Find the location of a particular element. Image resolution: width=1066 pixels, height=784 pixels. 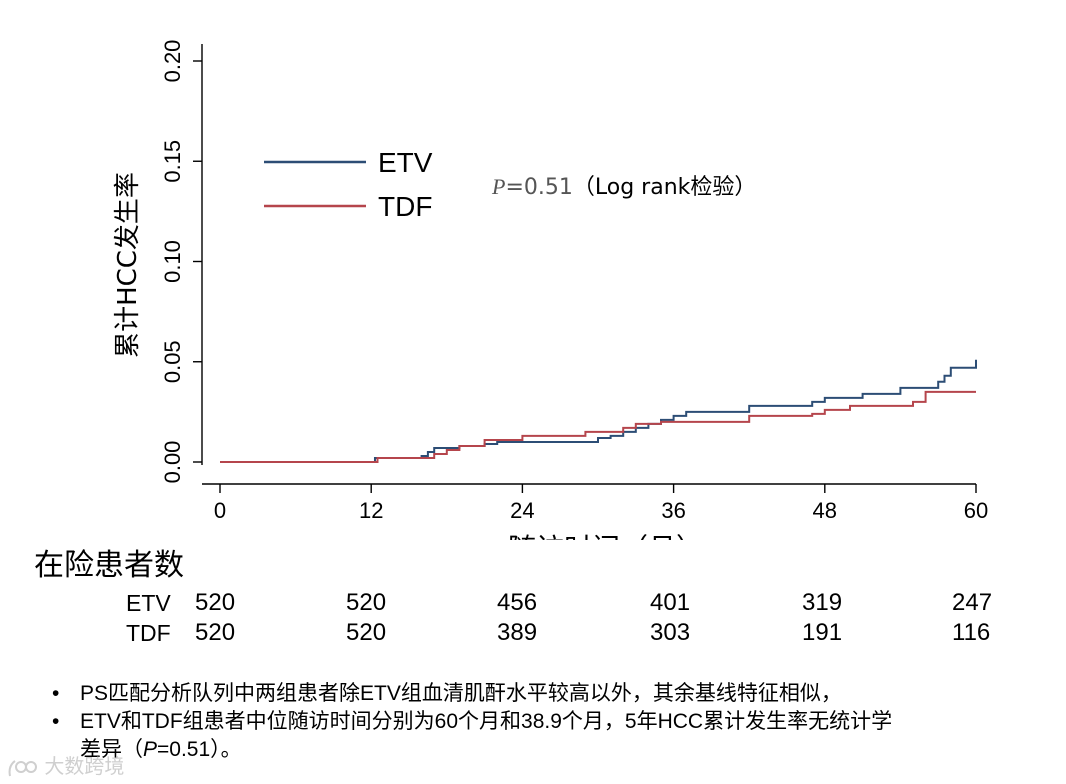

x-tick-label: 48 is located at coordinates (825, 510).